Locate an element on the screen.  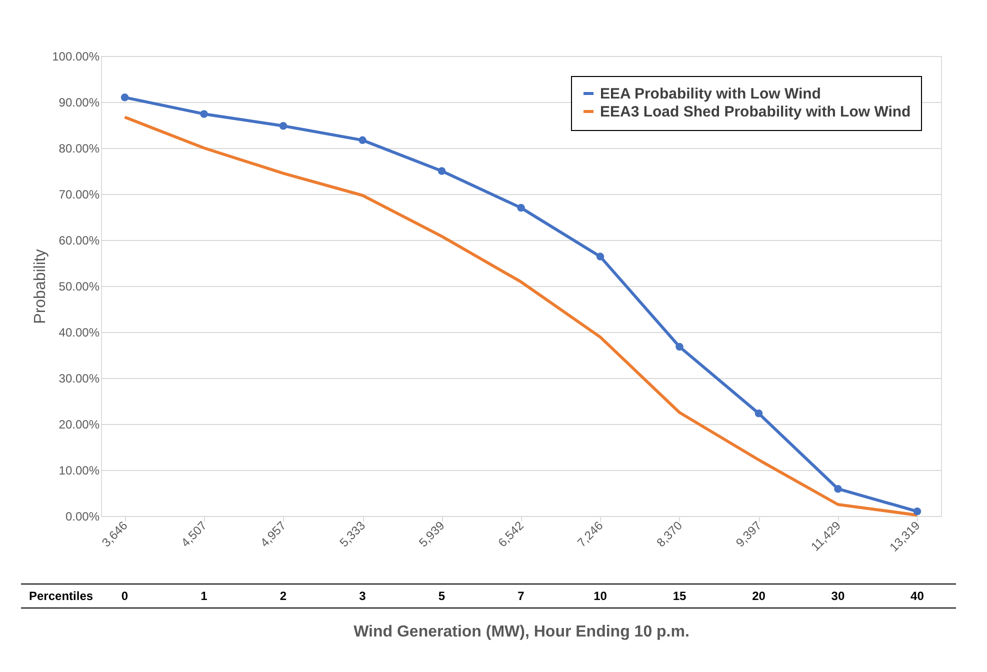
text: 3 is located at coordinates (362, 596).